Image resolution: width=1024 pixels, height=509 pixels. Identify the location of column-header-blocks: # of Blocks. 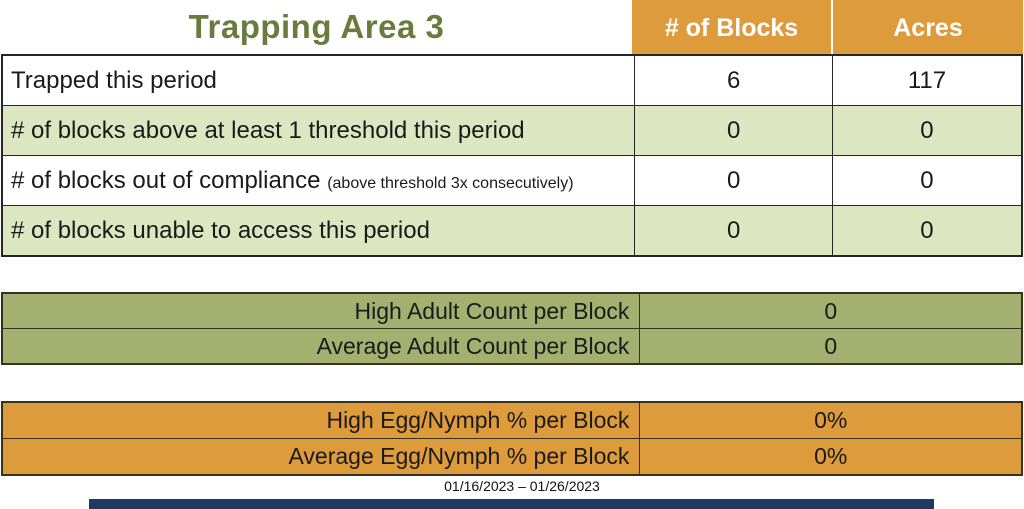
(731, 27).